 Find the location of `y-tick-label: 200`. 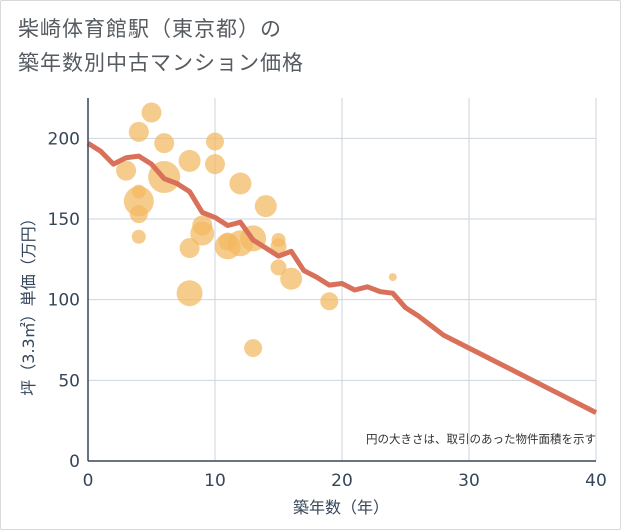

y-tick-label: 200 is located at coordinates (64, 139).